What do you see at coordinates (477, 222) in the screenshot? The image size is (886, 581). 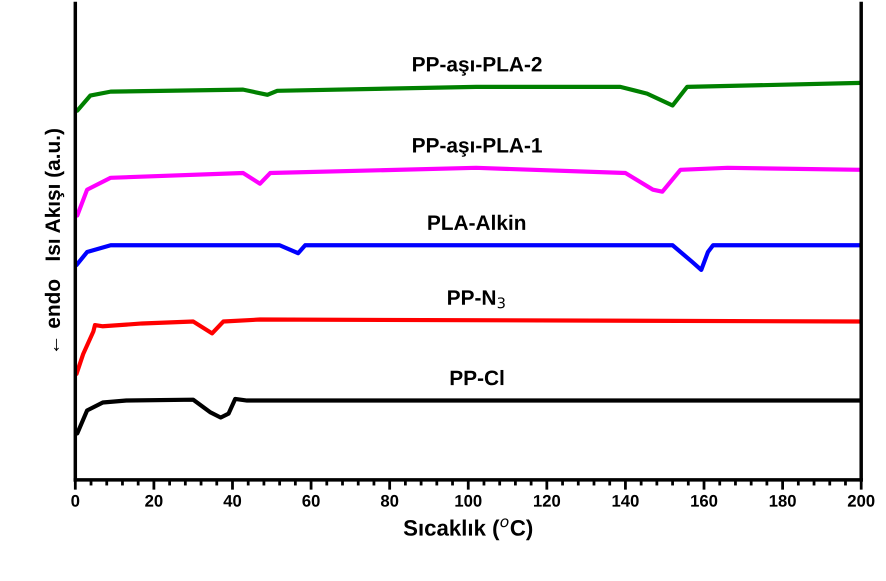 I see `series-label: PLA-Alkin` at bounding box center [477, 222].